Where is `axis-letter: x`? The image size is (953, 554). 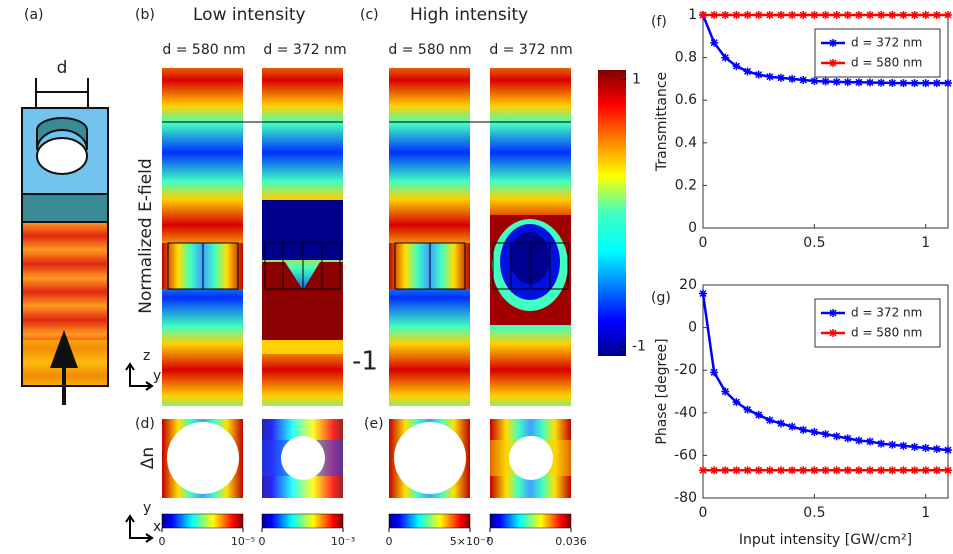
axis-letter: x is located at coordinates (157, 527).